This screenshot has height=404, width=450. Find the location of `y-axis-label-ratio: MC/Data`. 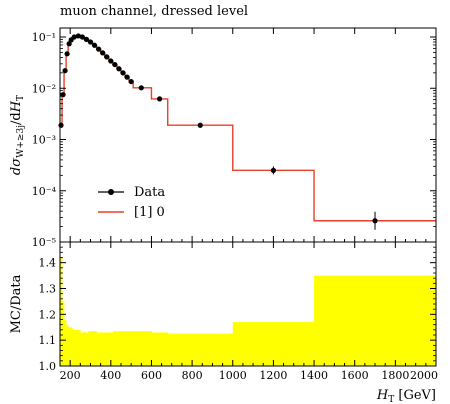

y-axis-label-ratio: MC/Data is located at coordinates (16, 303).